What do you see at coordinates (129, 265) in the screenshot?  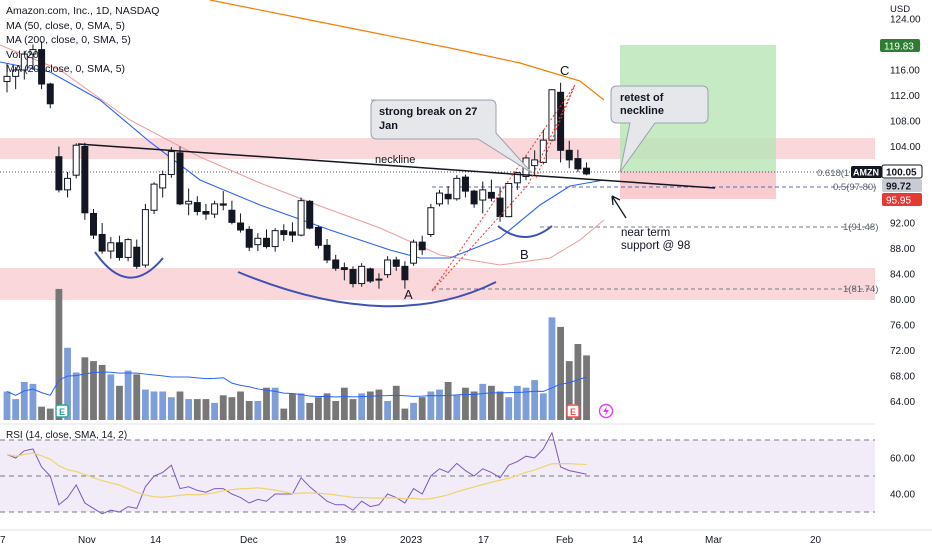 I see `left-shoulder-arc` at bounding box center [129, 265].